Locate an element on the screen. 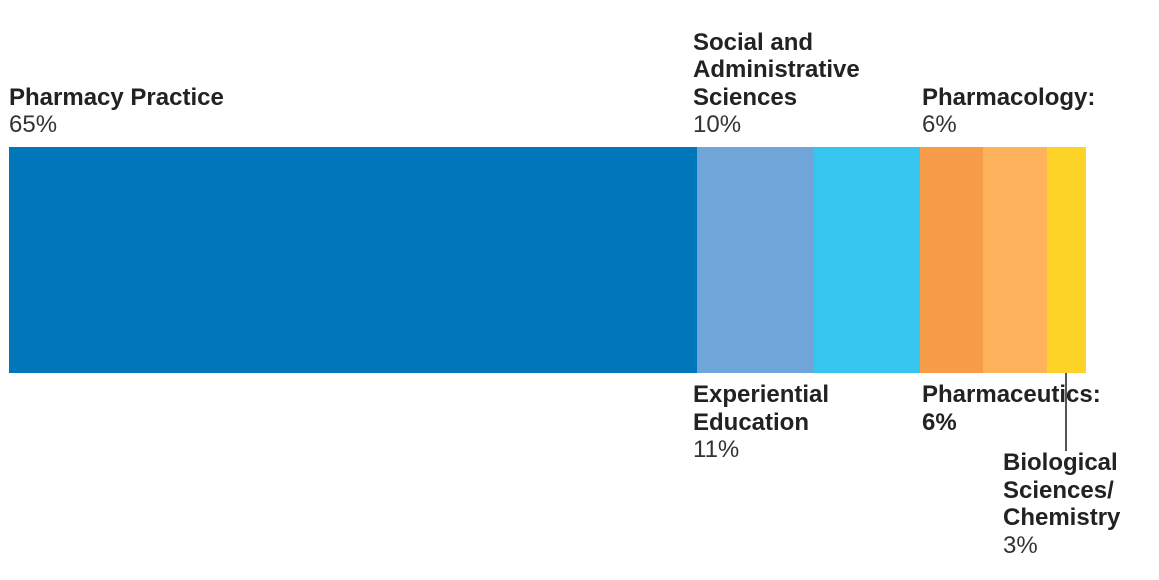  segment-name-line: Pharmaceutics: is located at coordinates (1011, 394).